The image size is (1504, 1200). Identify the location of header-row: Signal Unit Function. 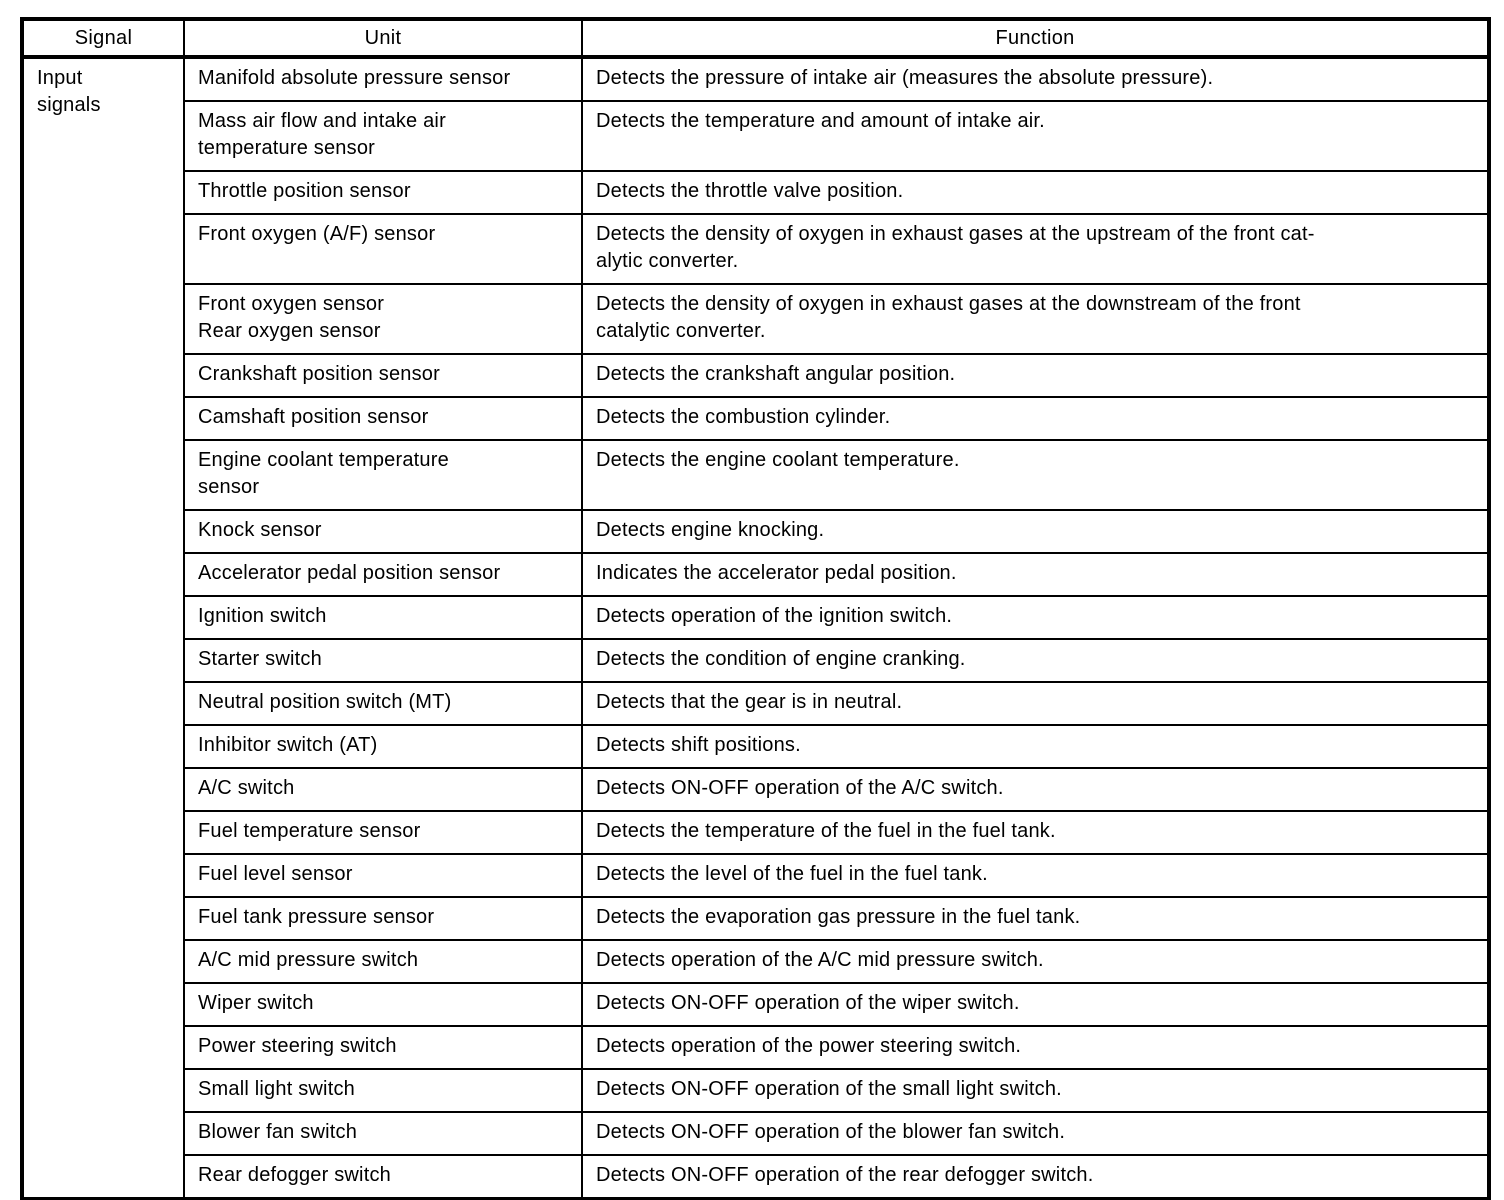
(755, 38).